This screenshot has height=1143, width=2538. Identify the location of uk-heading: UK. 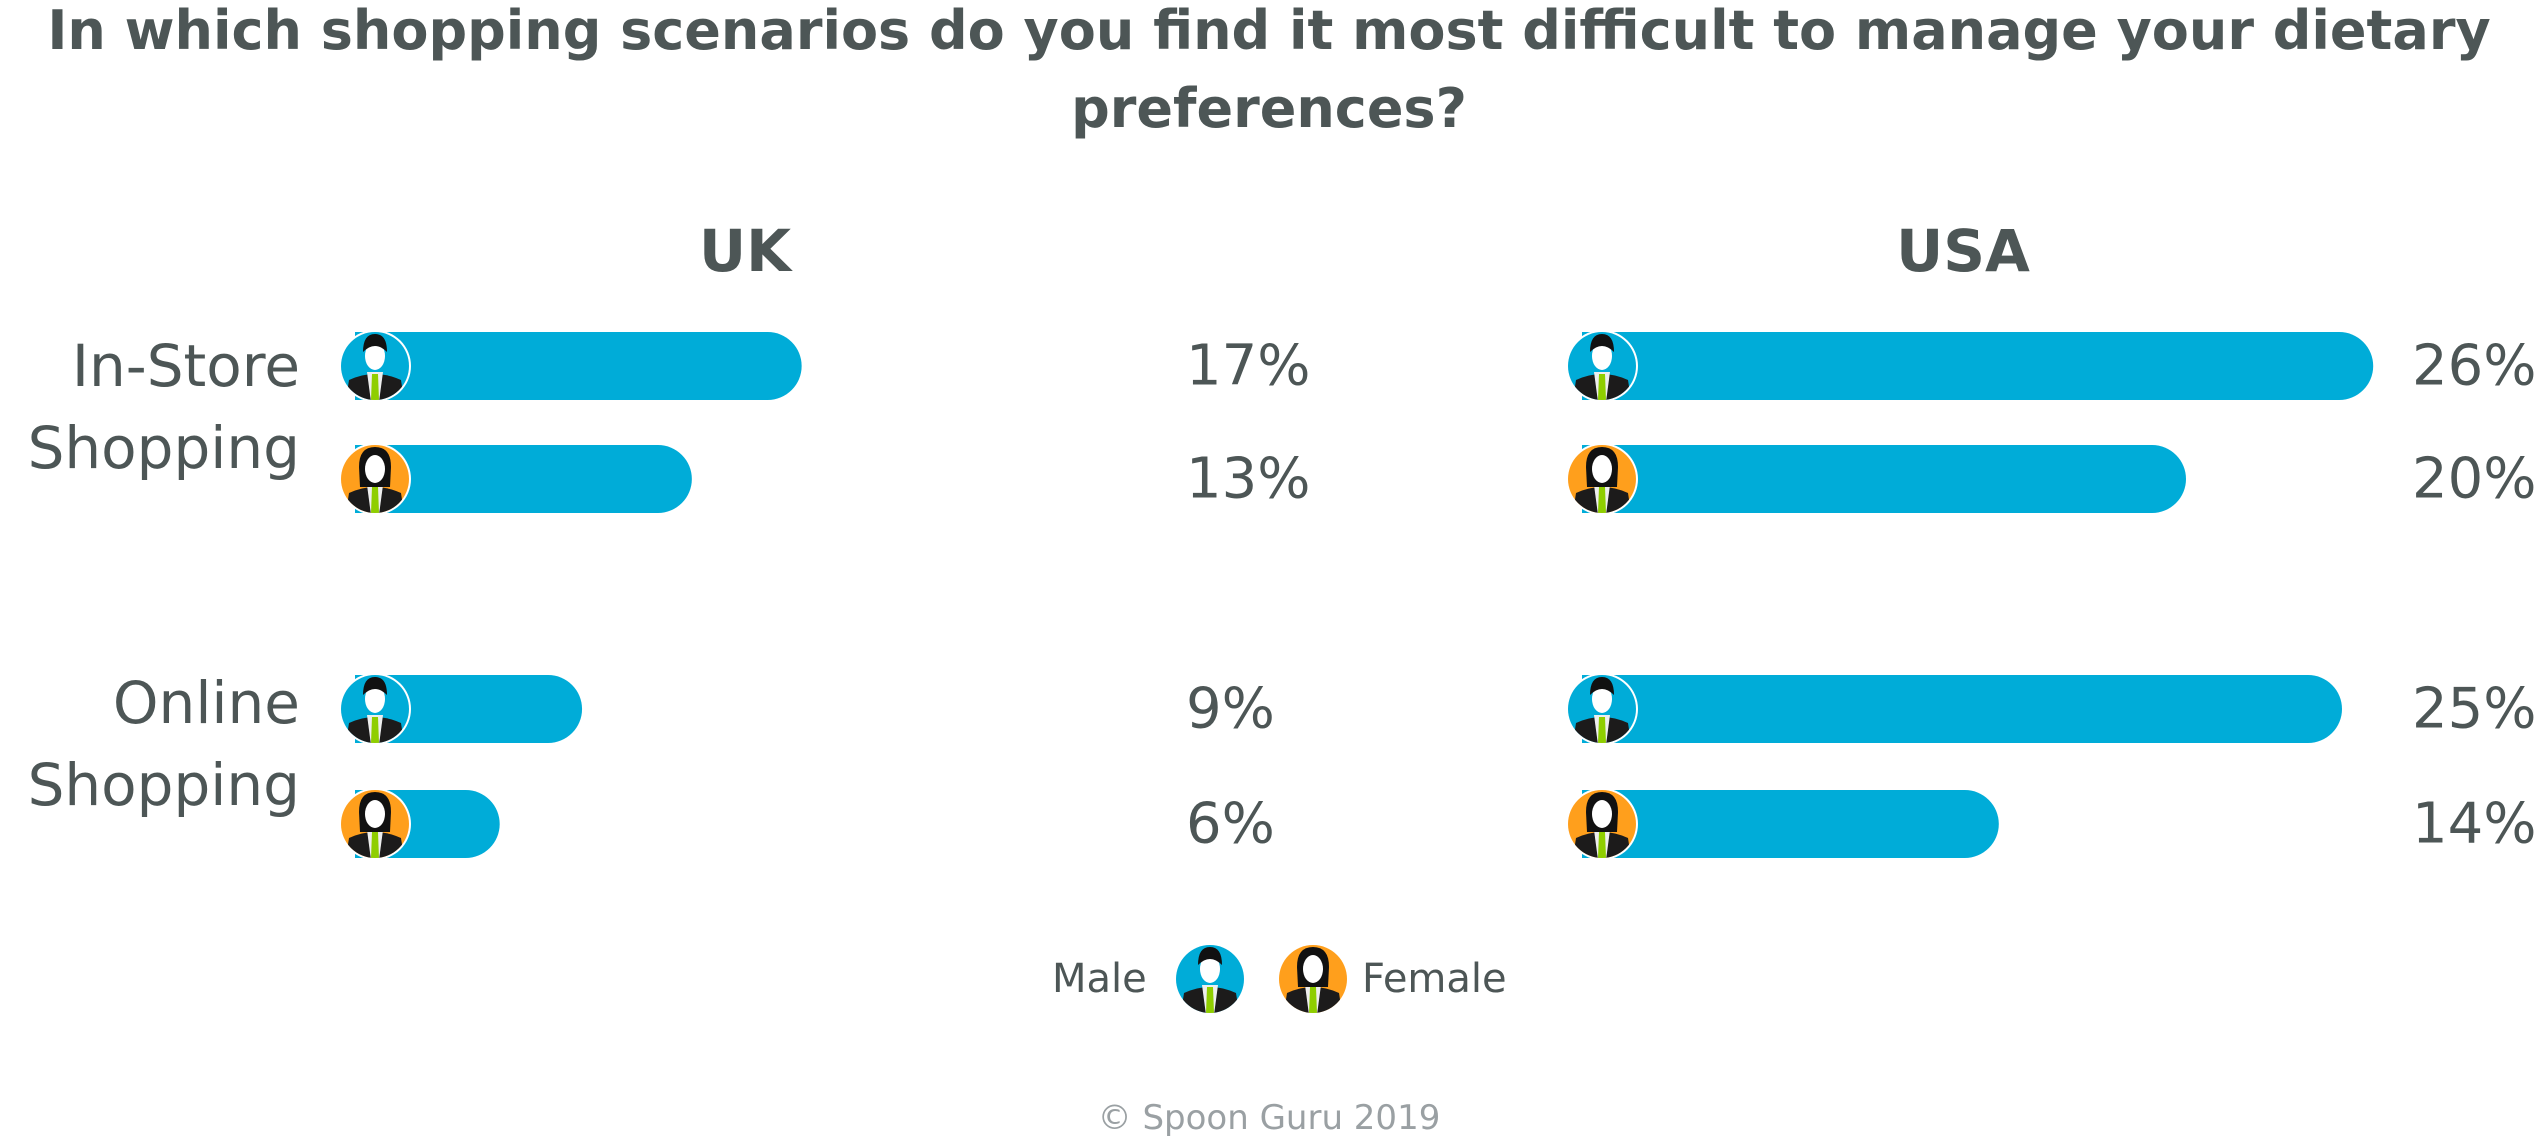
(745, 251).